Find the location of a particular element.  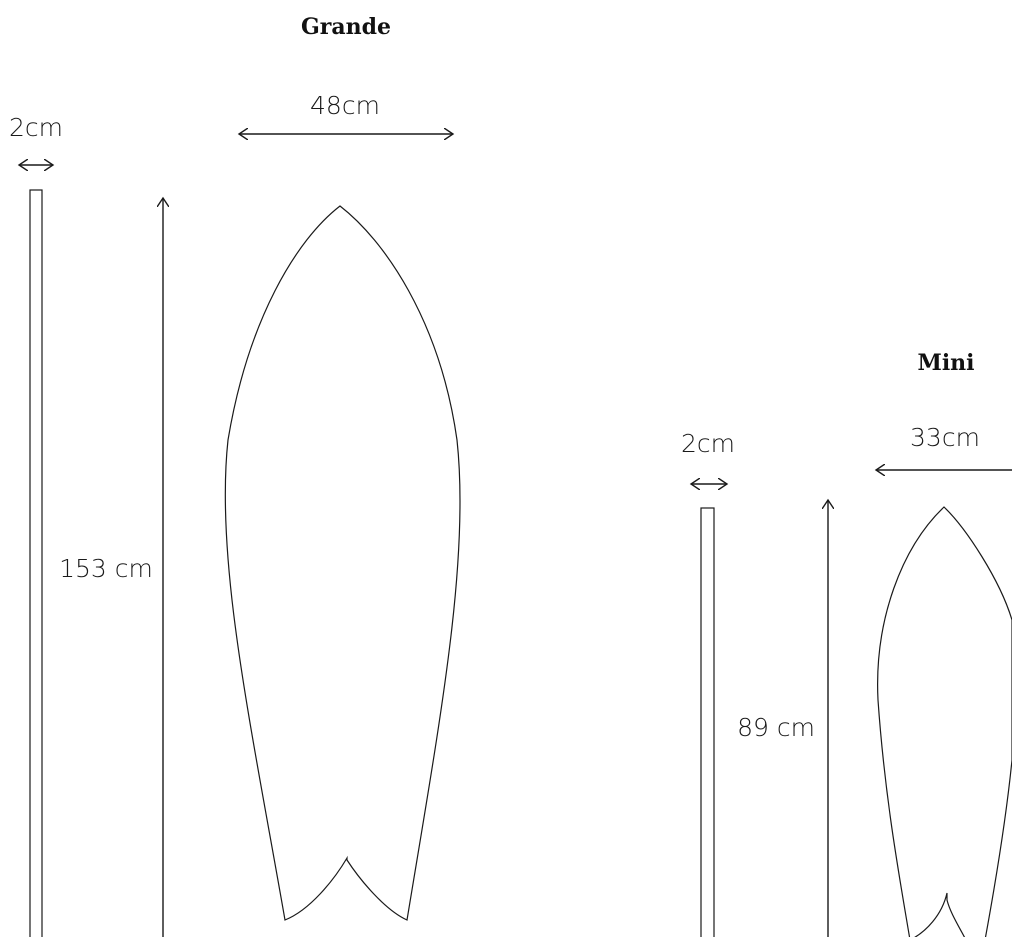

mini-width-label: 33cm is located at coordinates (945, 437).